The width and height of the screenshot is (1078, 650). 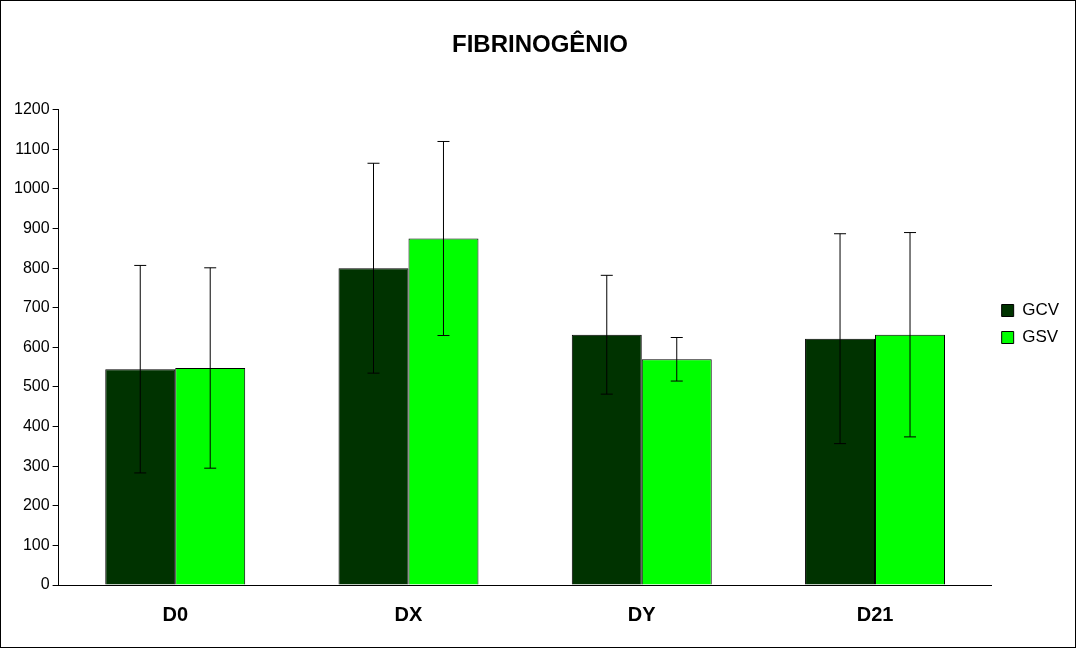 I want to click on y-tick-label: 400, so click(x=36, y=426).